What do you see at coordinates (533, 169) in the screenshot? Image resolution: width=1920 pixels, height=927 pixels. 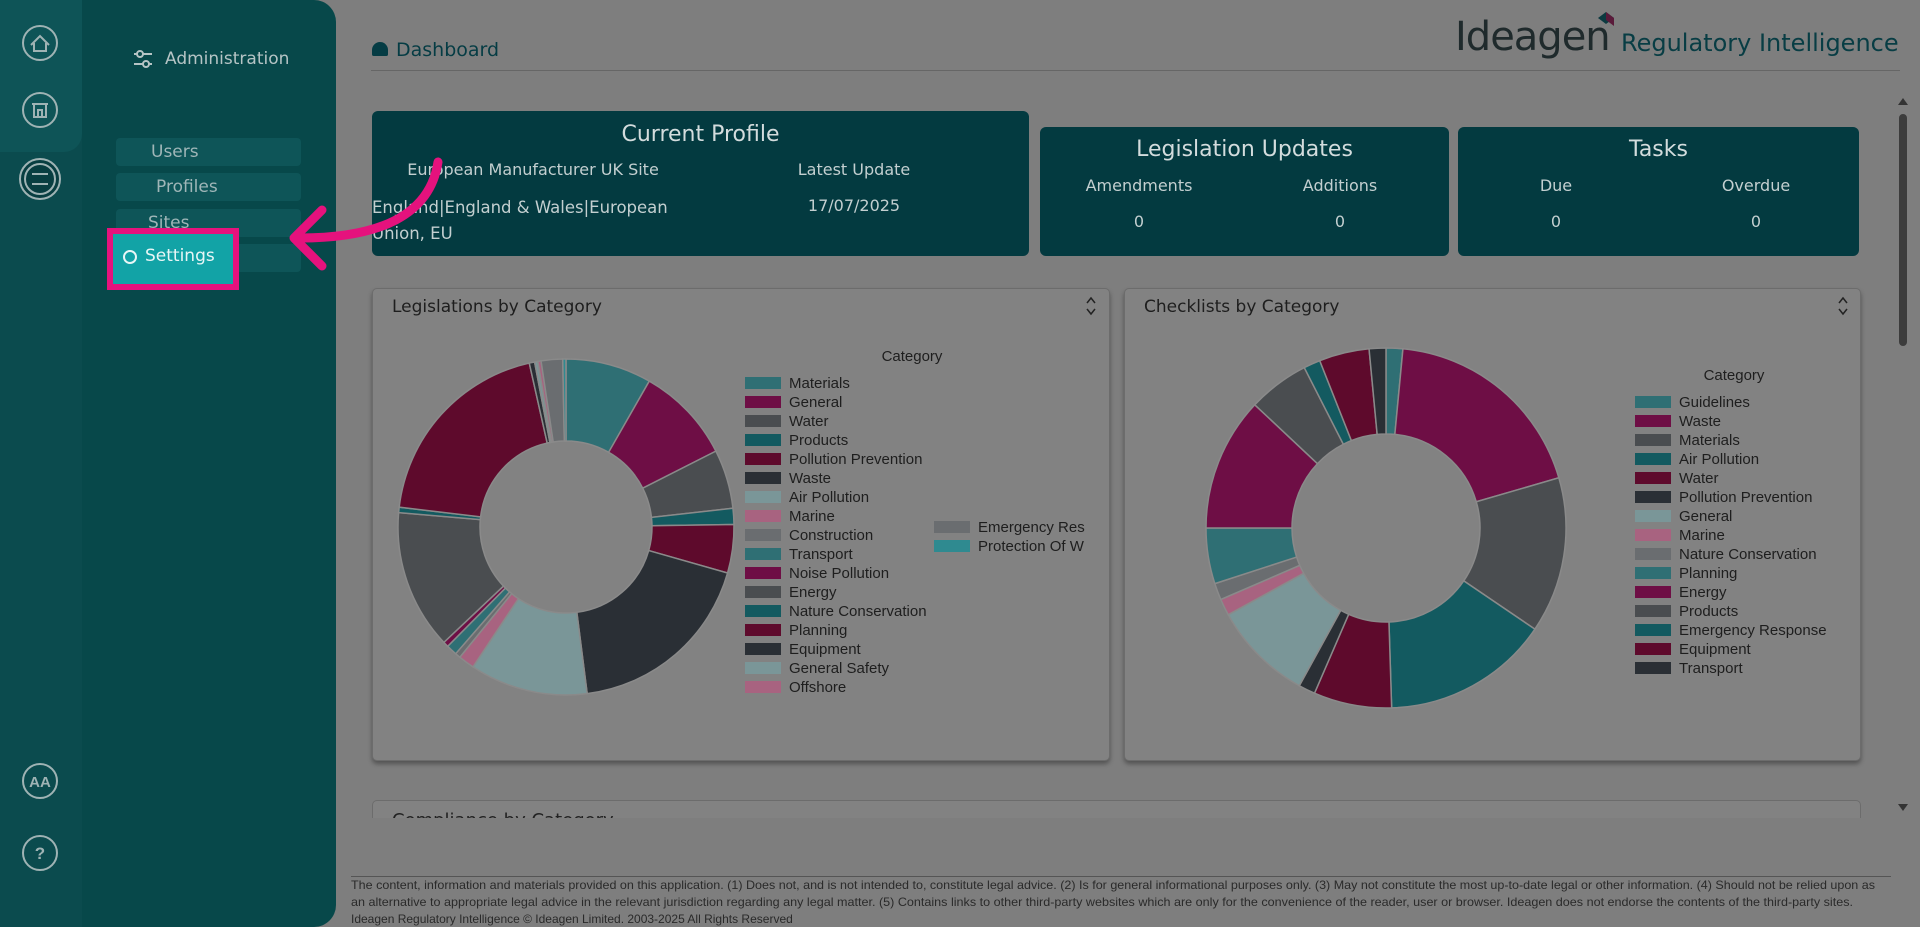 I see `profile-name: European Manufacturer UK Site` at bounding box center [533, 169].